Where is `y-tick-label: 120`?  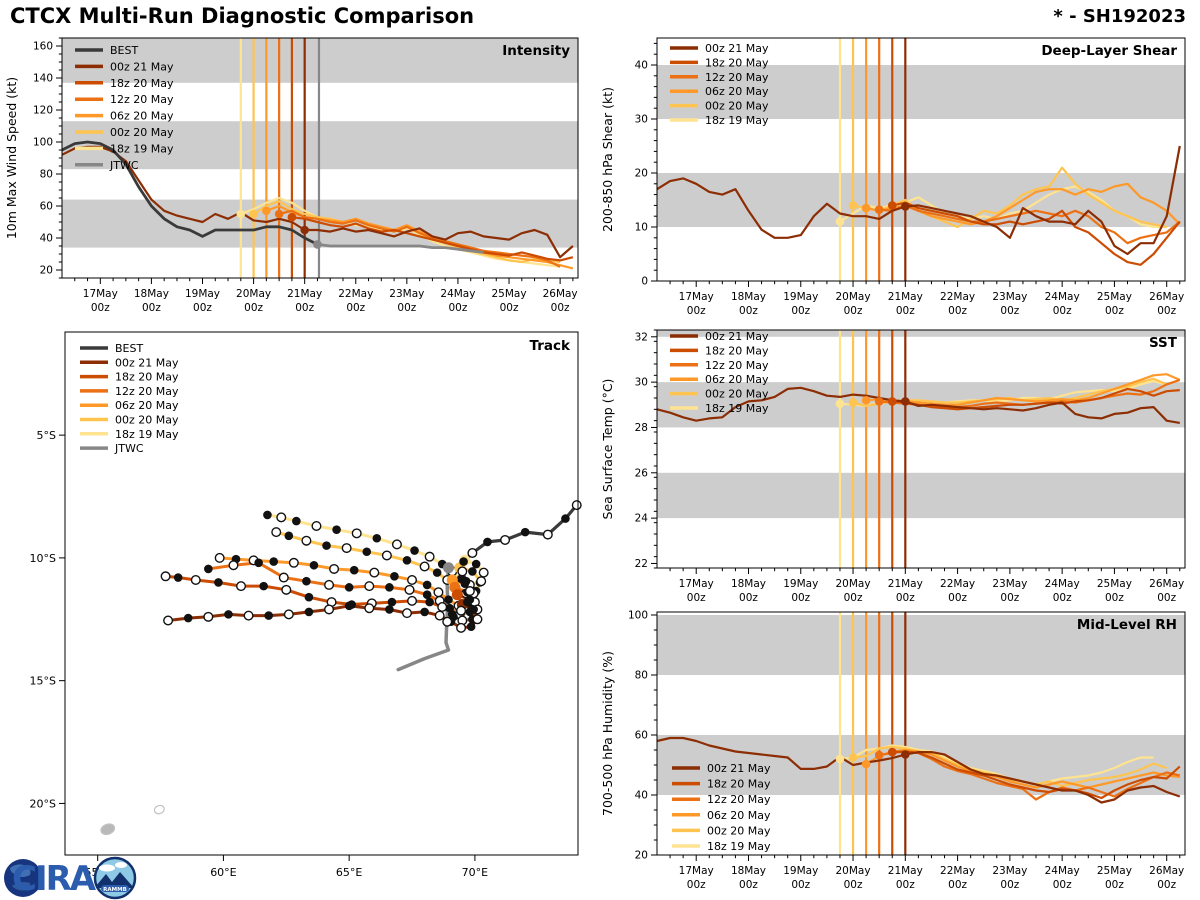
y-tick-label: 120 is located at coordinates (43, 111).